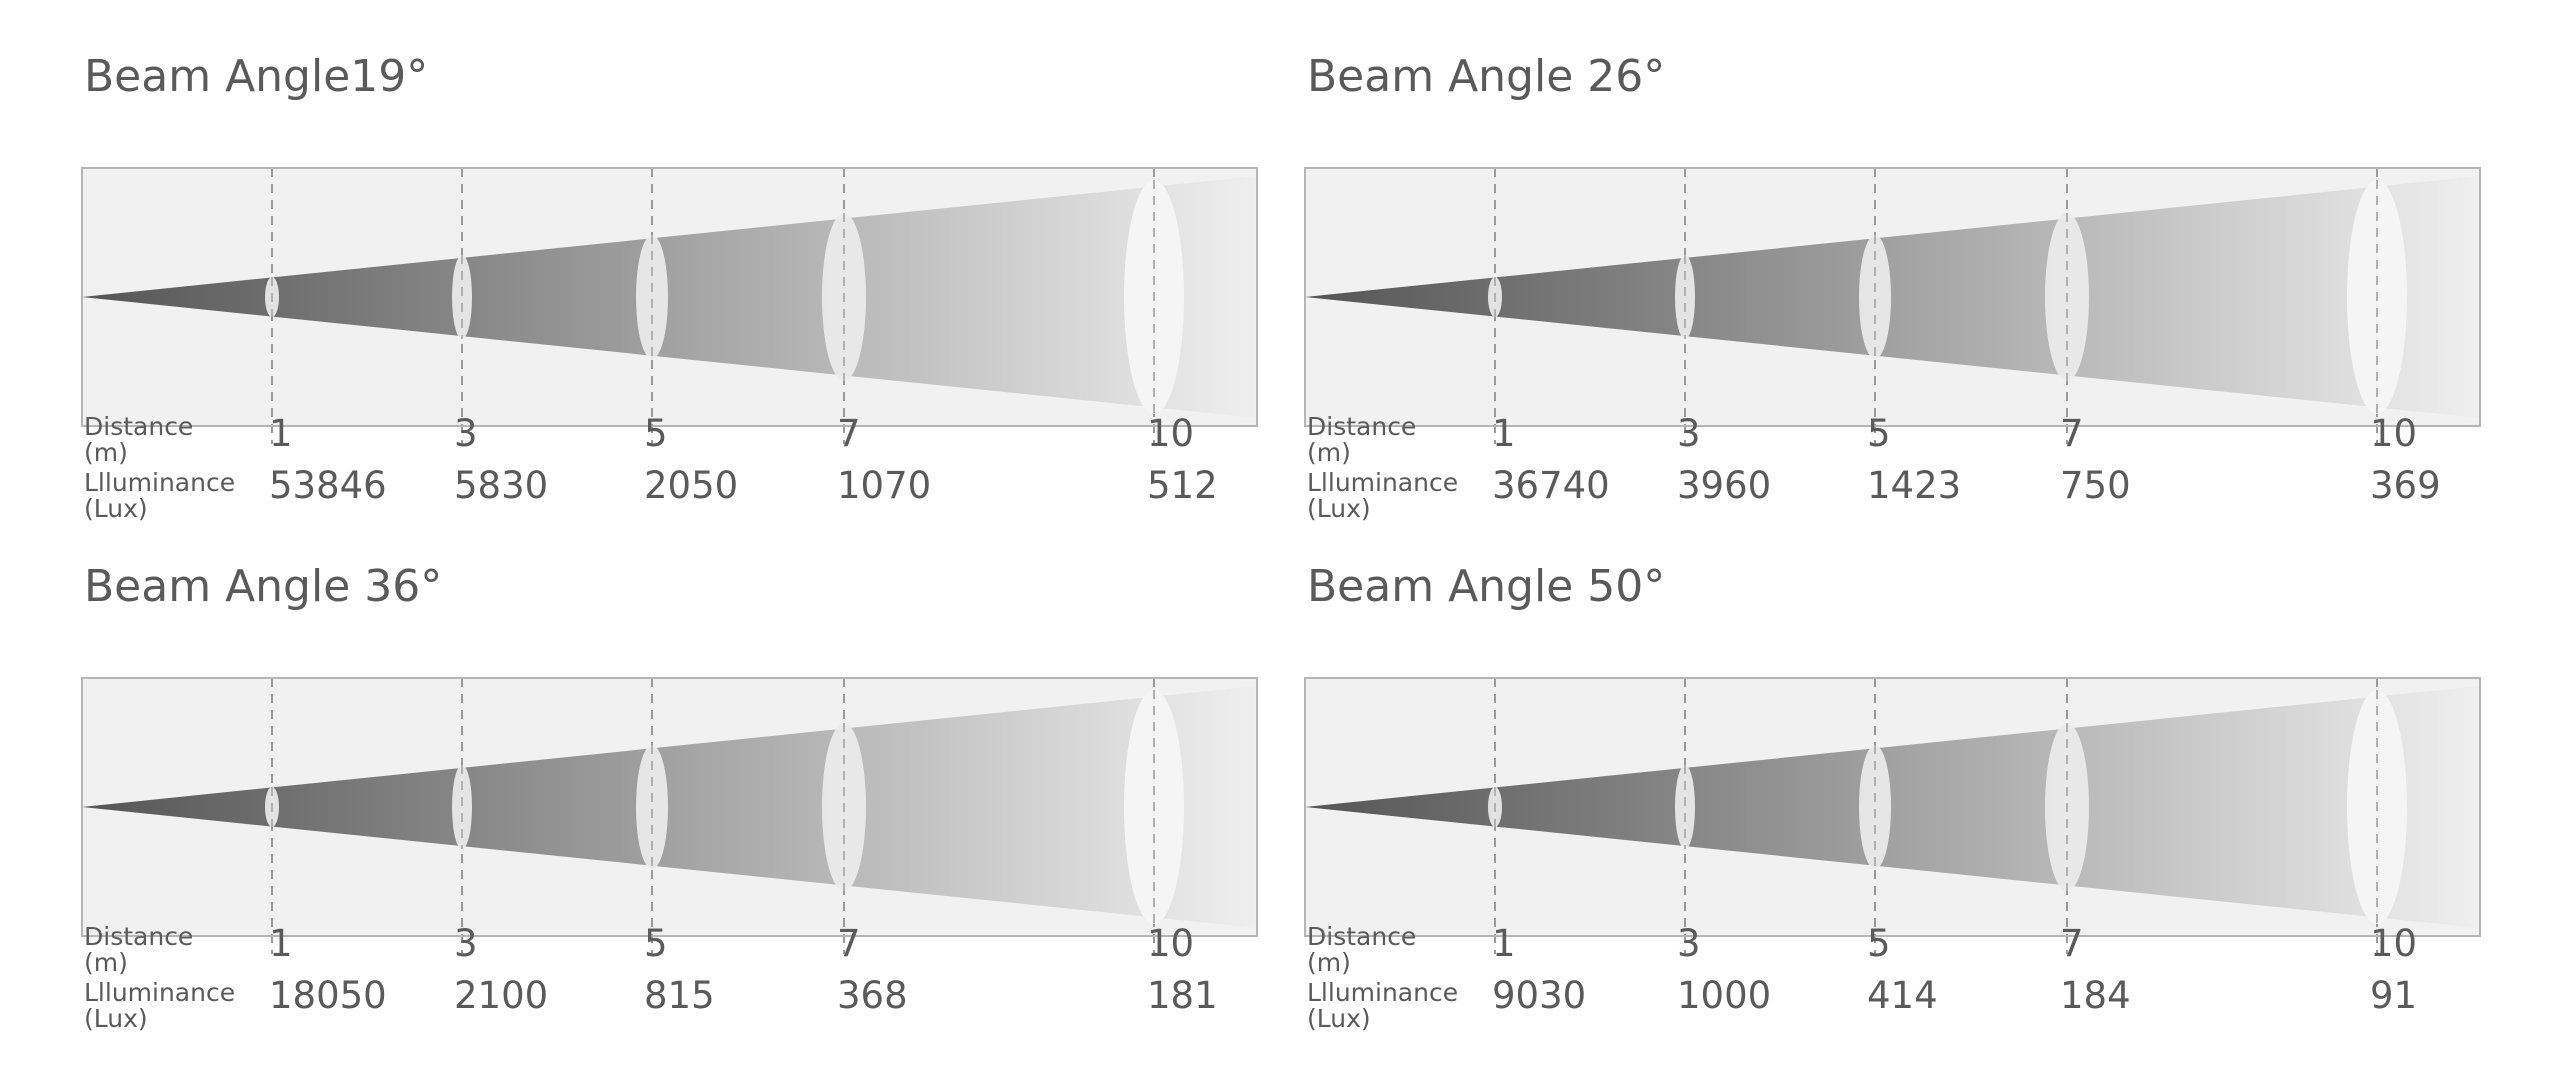 The image size is (2560, 1087). What do you see at coordinates (1724, 485) in the screenshot?
I see `illuminance-value: 3960` at bounding box center [1724, 485].